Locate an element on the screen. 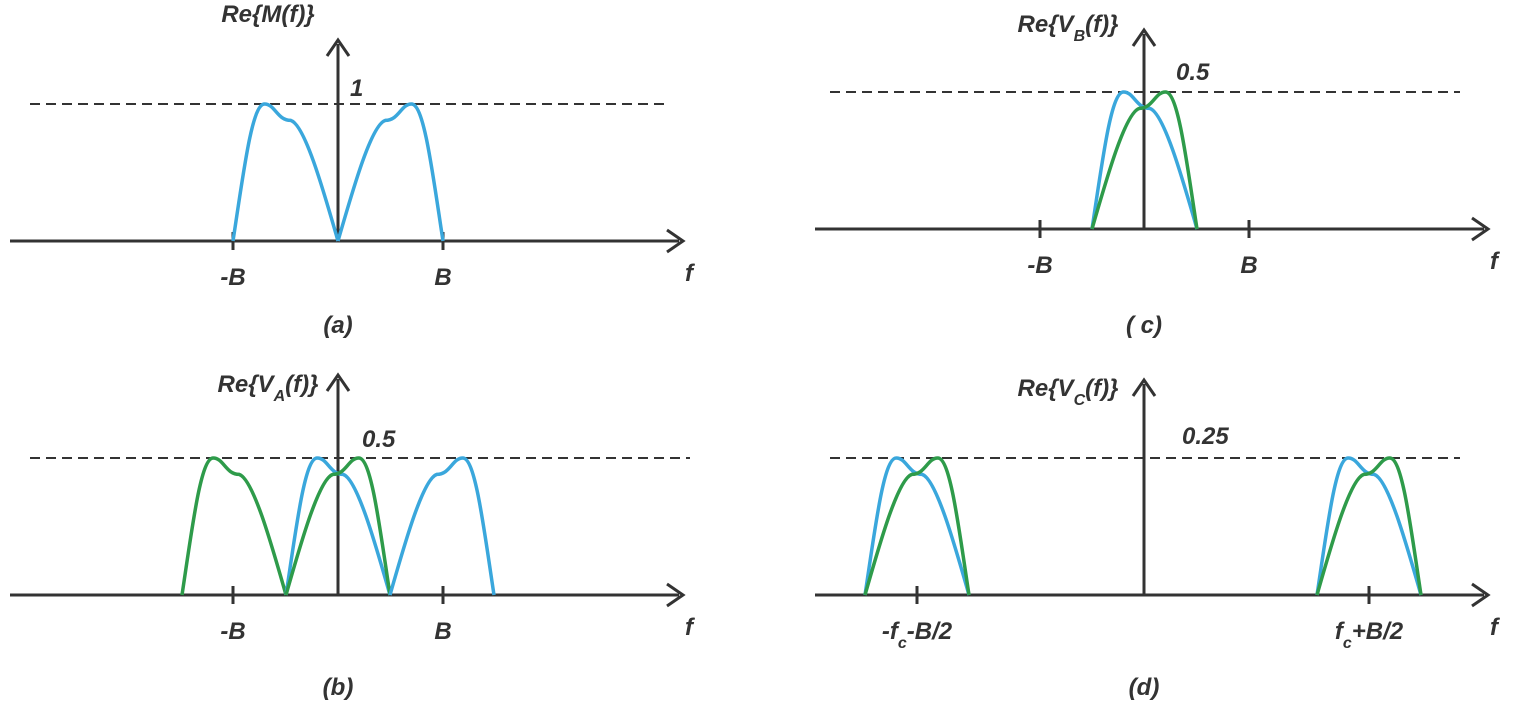 This screenshot has height=712, width=1526. level-label: 0.25 is located at coordinates (1205, 436).